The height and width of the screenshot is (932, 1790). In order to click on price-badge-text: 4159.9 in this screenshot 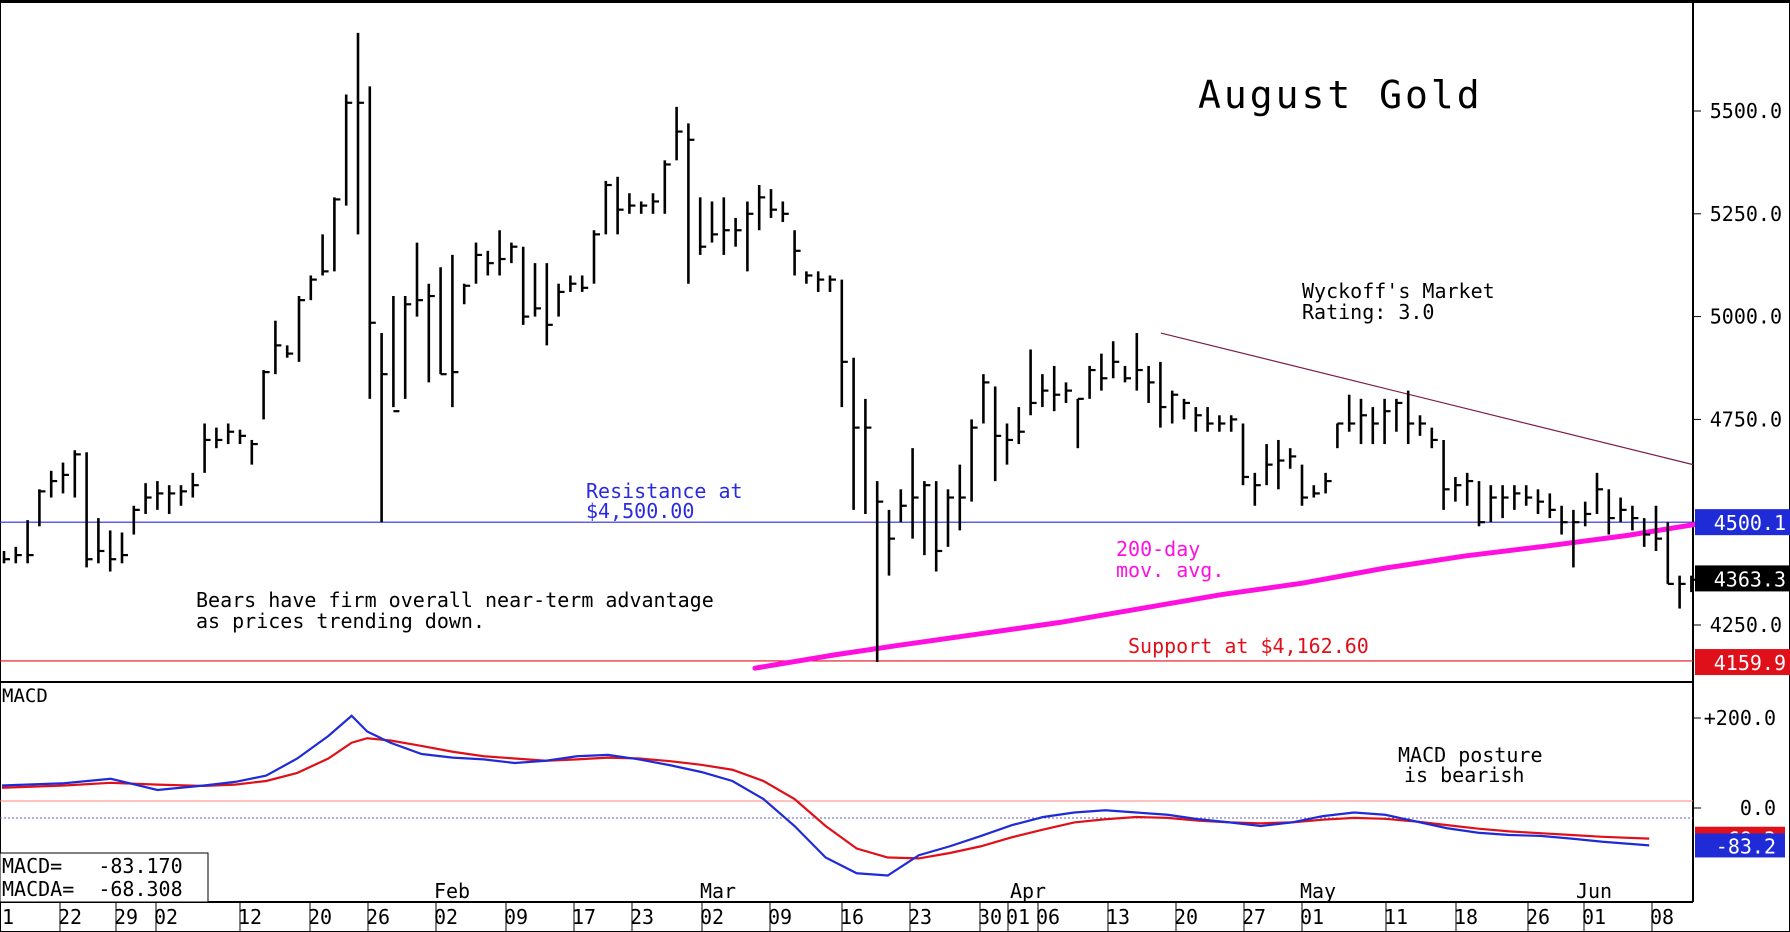, I will do `click(1750, 663)`.